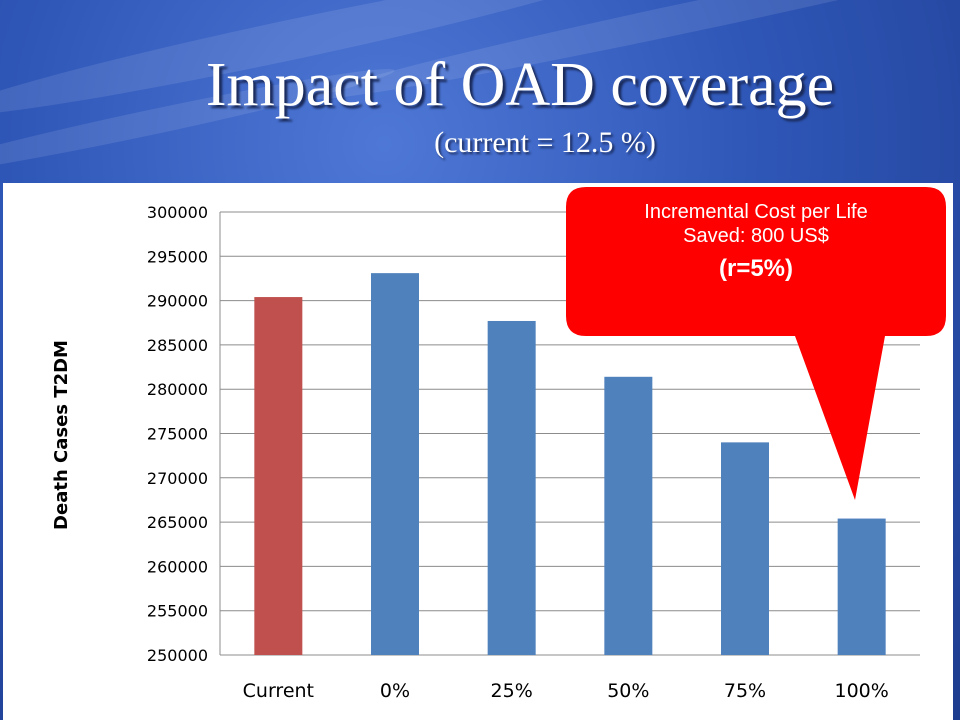 The height and width of the screenshot is (720, 960). I want to click on y-tick-label: 275000, so click(177, 434).